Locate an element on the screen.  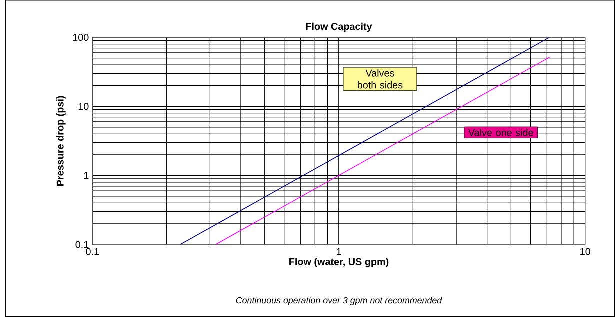
x-tick-label: 10 is located at coordinates (585, 252).